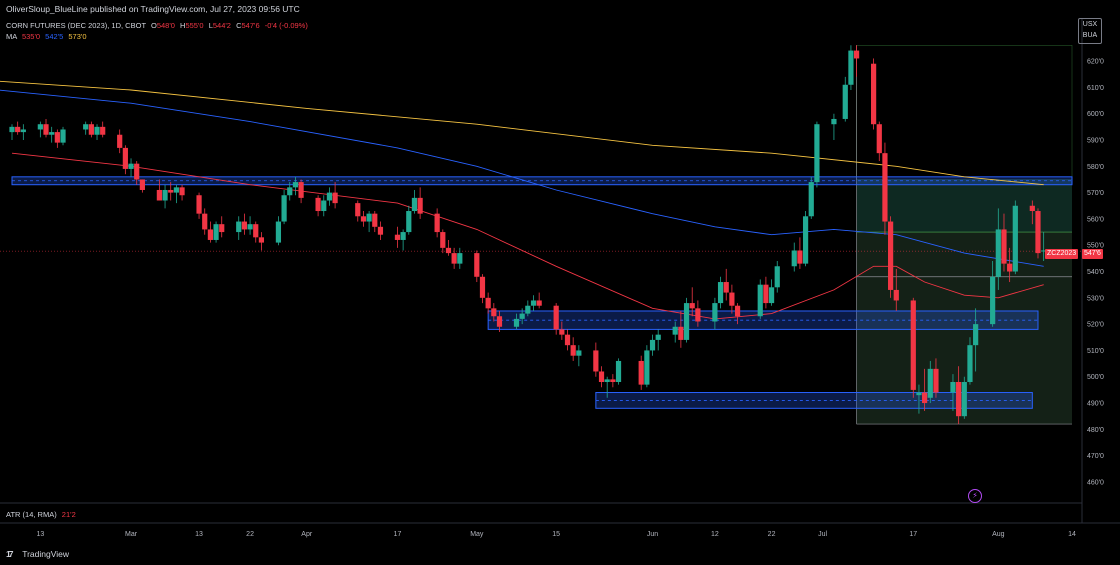  What do you see at coordinates (1062, 254) in the screenshot?
I see `symbol-price-tag: ZCZ2023` at bounding box center [1062, 254].